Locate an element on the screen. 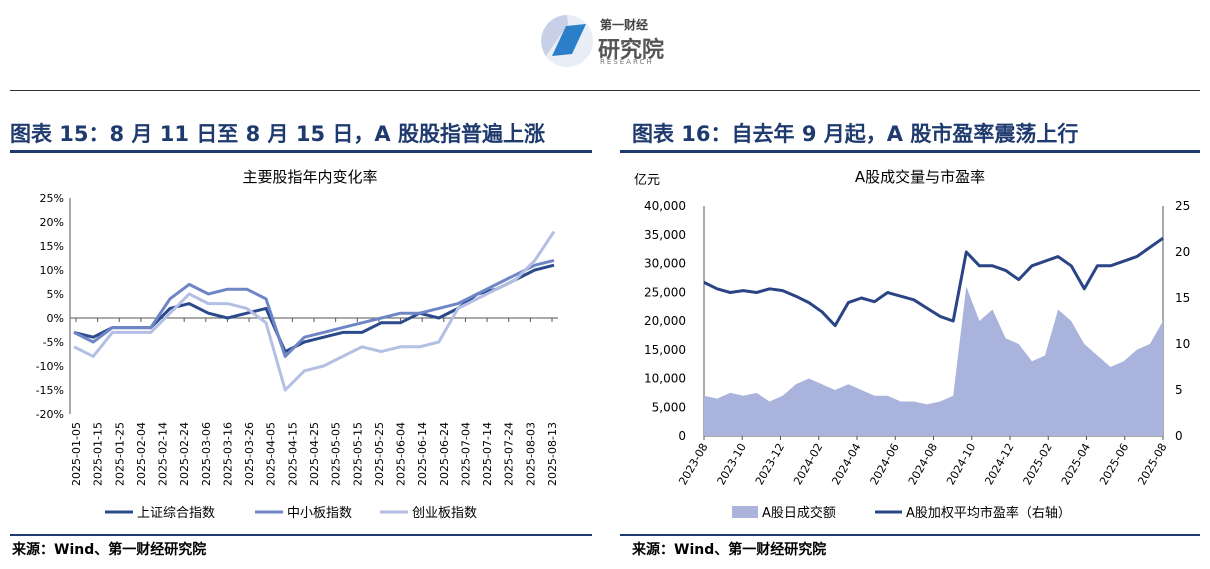 The image size is (1210, 569). x-tick-label: 2025-01-25 is located at coordinates (119, 454).